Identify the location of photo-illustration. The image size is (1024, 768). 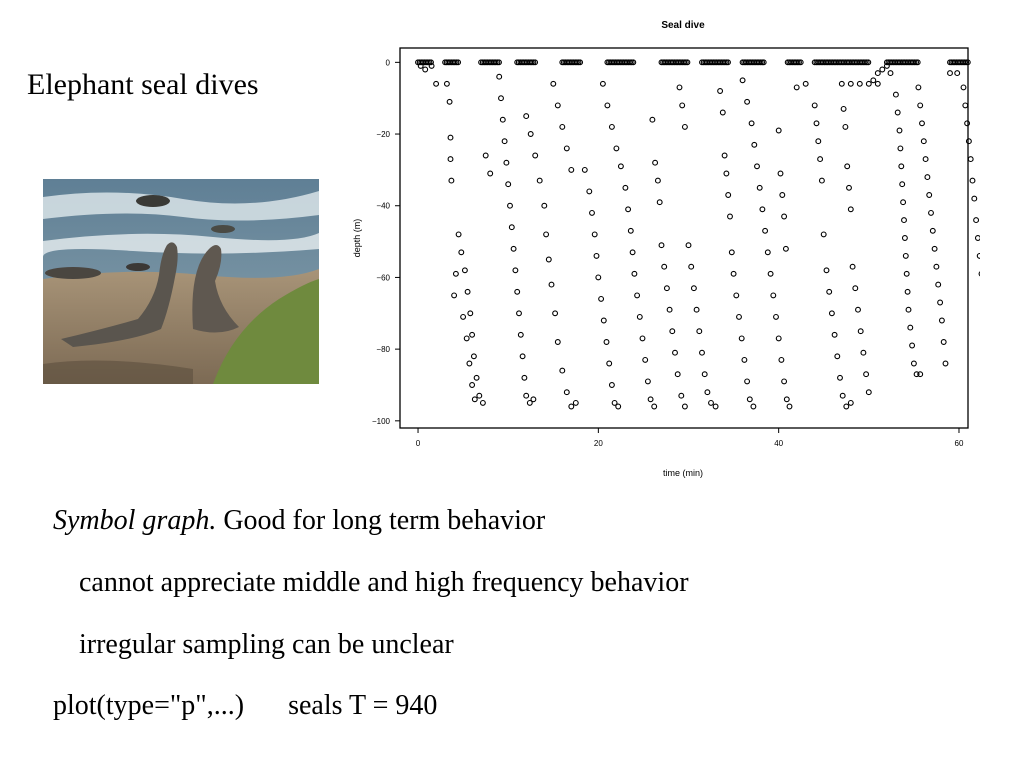
(181, 281).